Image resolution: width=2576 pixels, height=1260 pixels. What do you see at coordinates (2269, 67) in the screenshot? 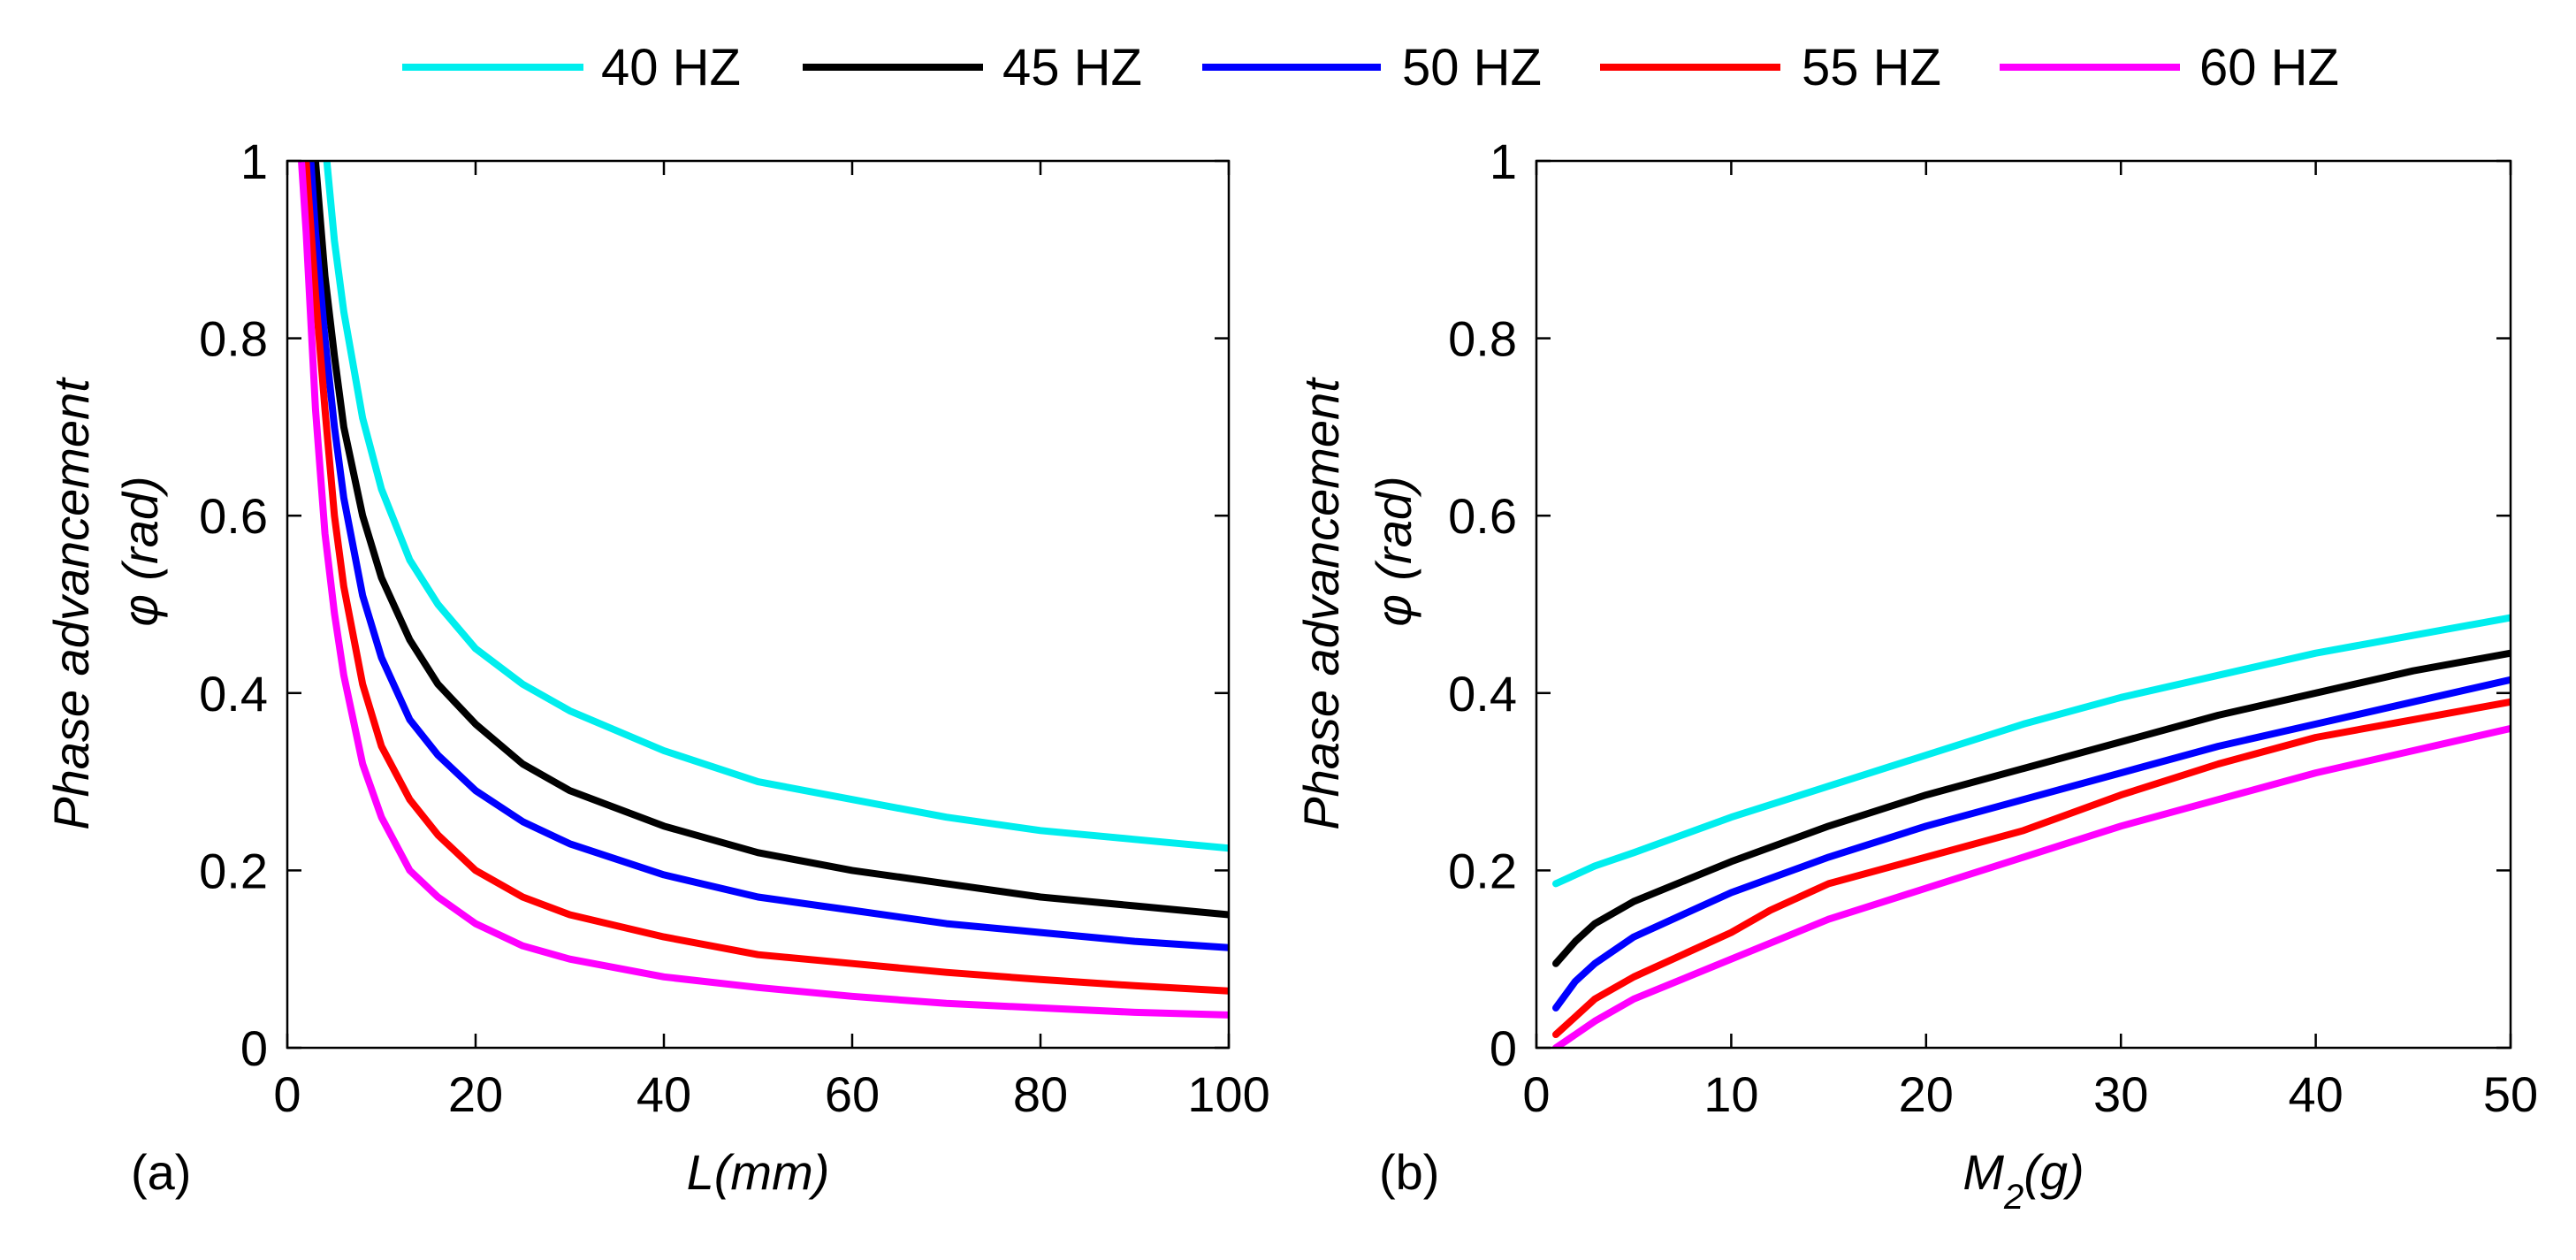
I see `legend-label: 60 HZ` at bounding box center [2269, 67].